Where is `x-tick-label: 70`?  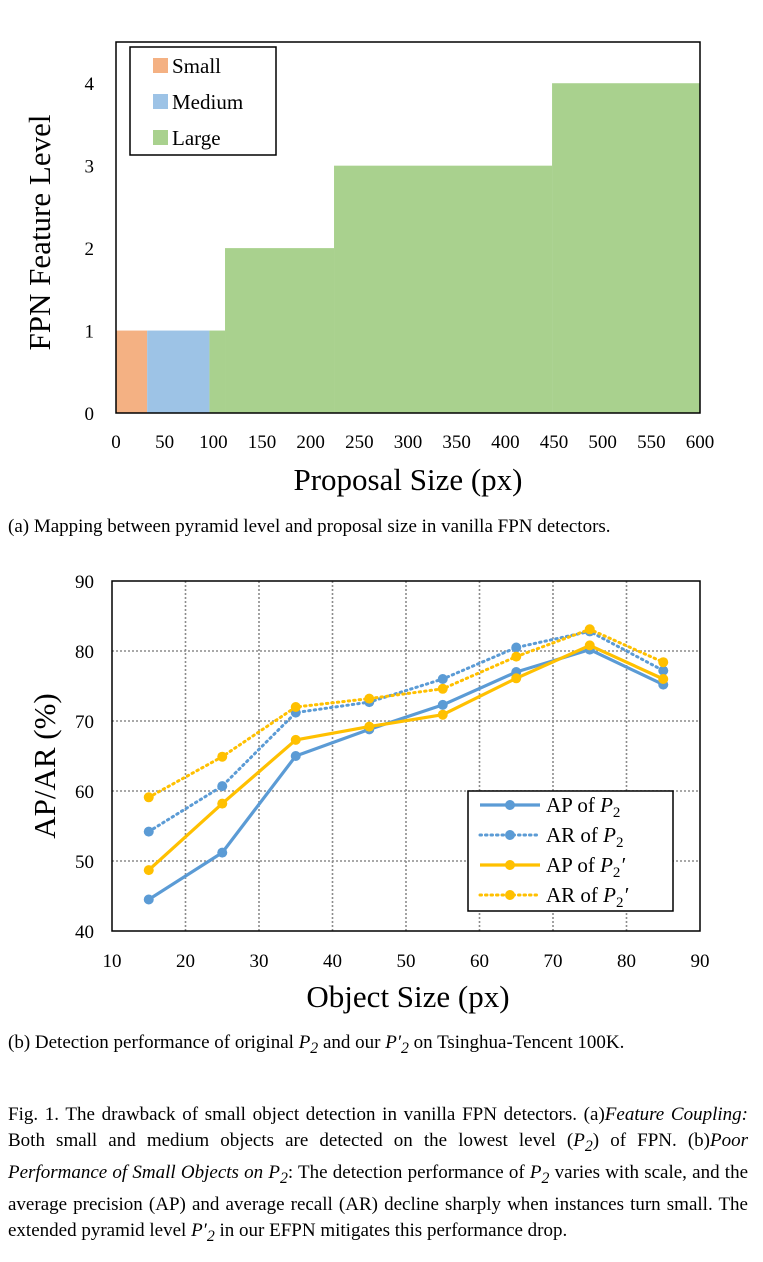
x-tick-label: 70 is located at coordinates (553, 961).